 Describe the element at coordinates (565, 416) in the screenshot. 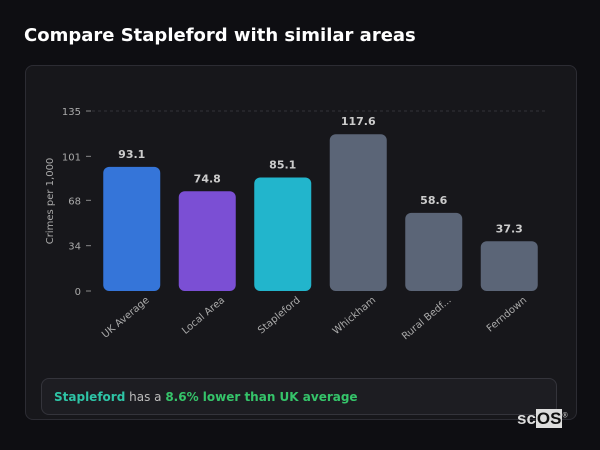

I see `registered-mark: ®` at that location.